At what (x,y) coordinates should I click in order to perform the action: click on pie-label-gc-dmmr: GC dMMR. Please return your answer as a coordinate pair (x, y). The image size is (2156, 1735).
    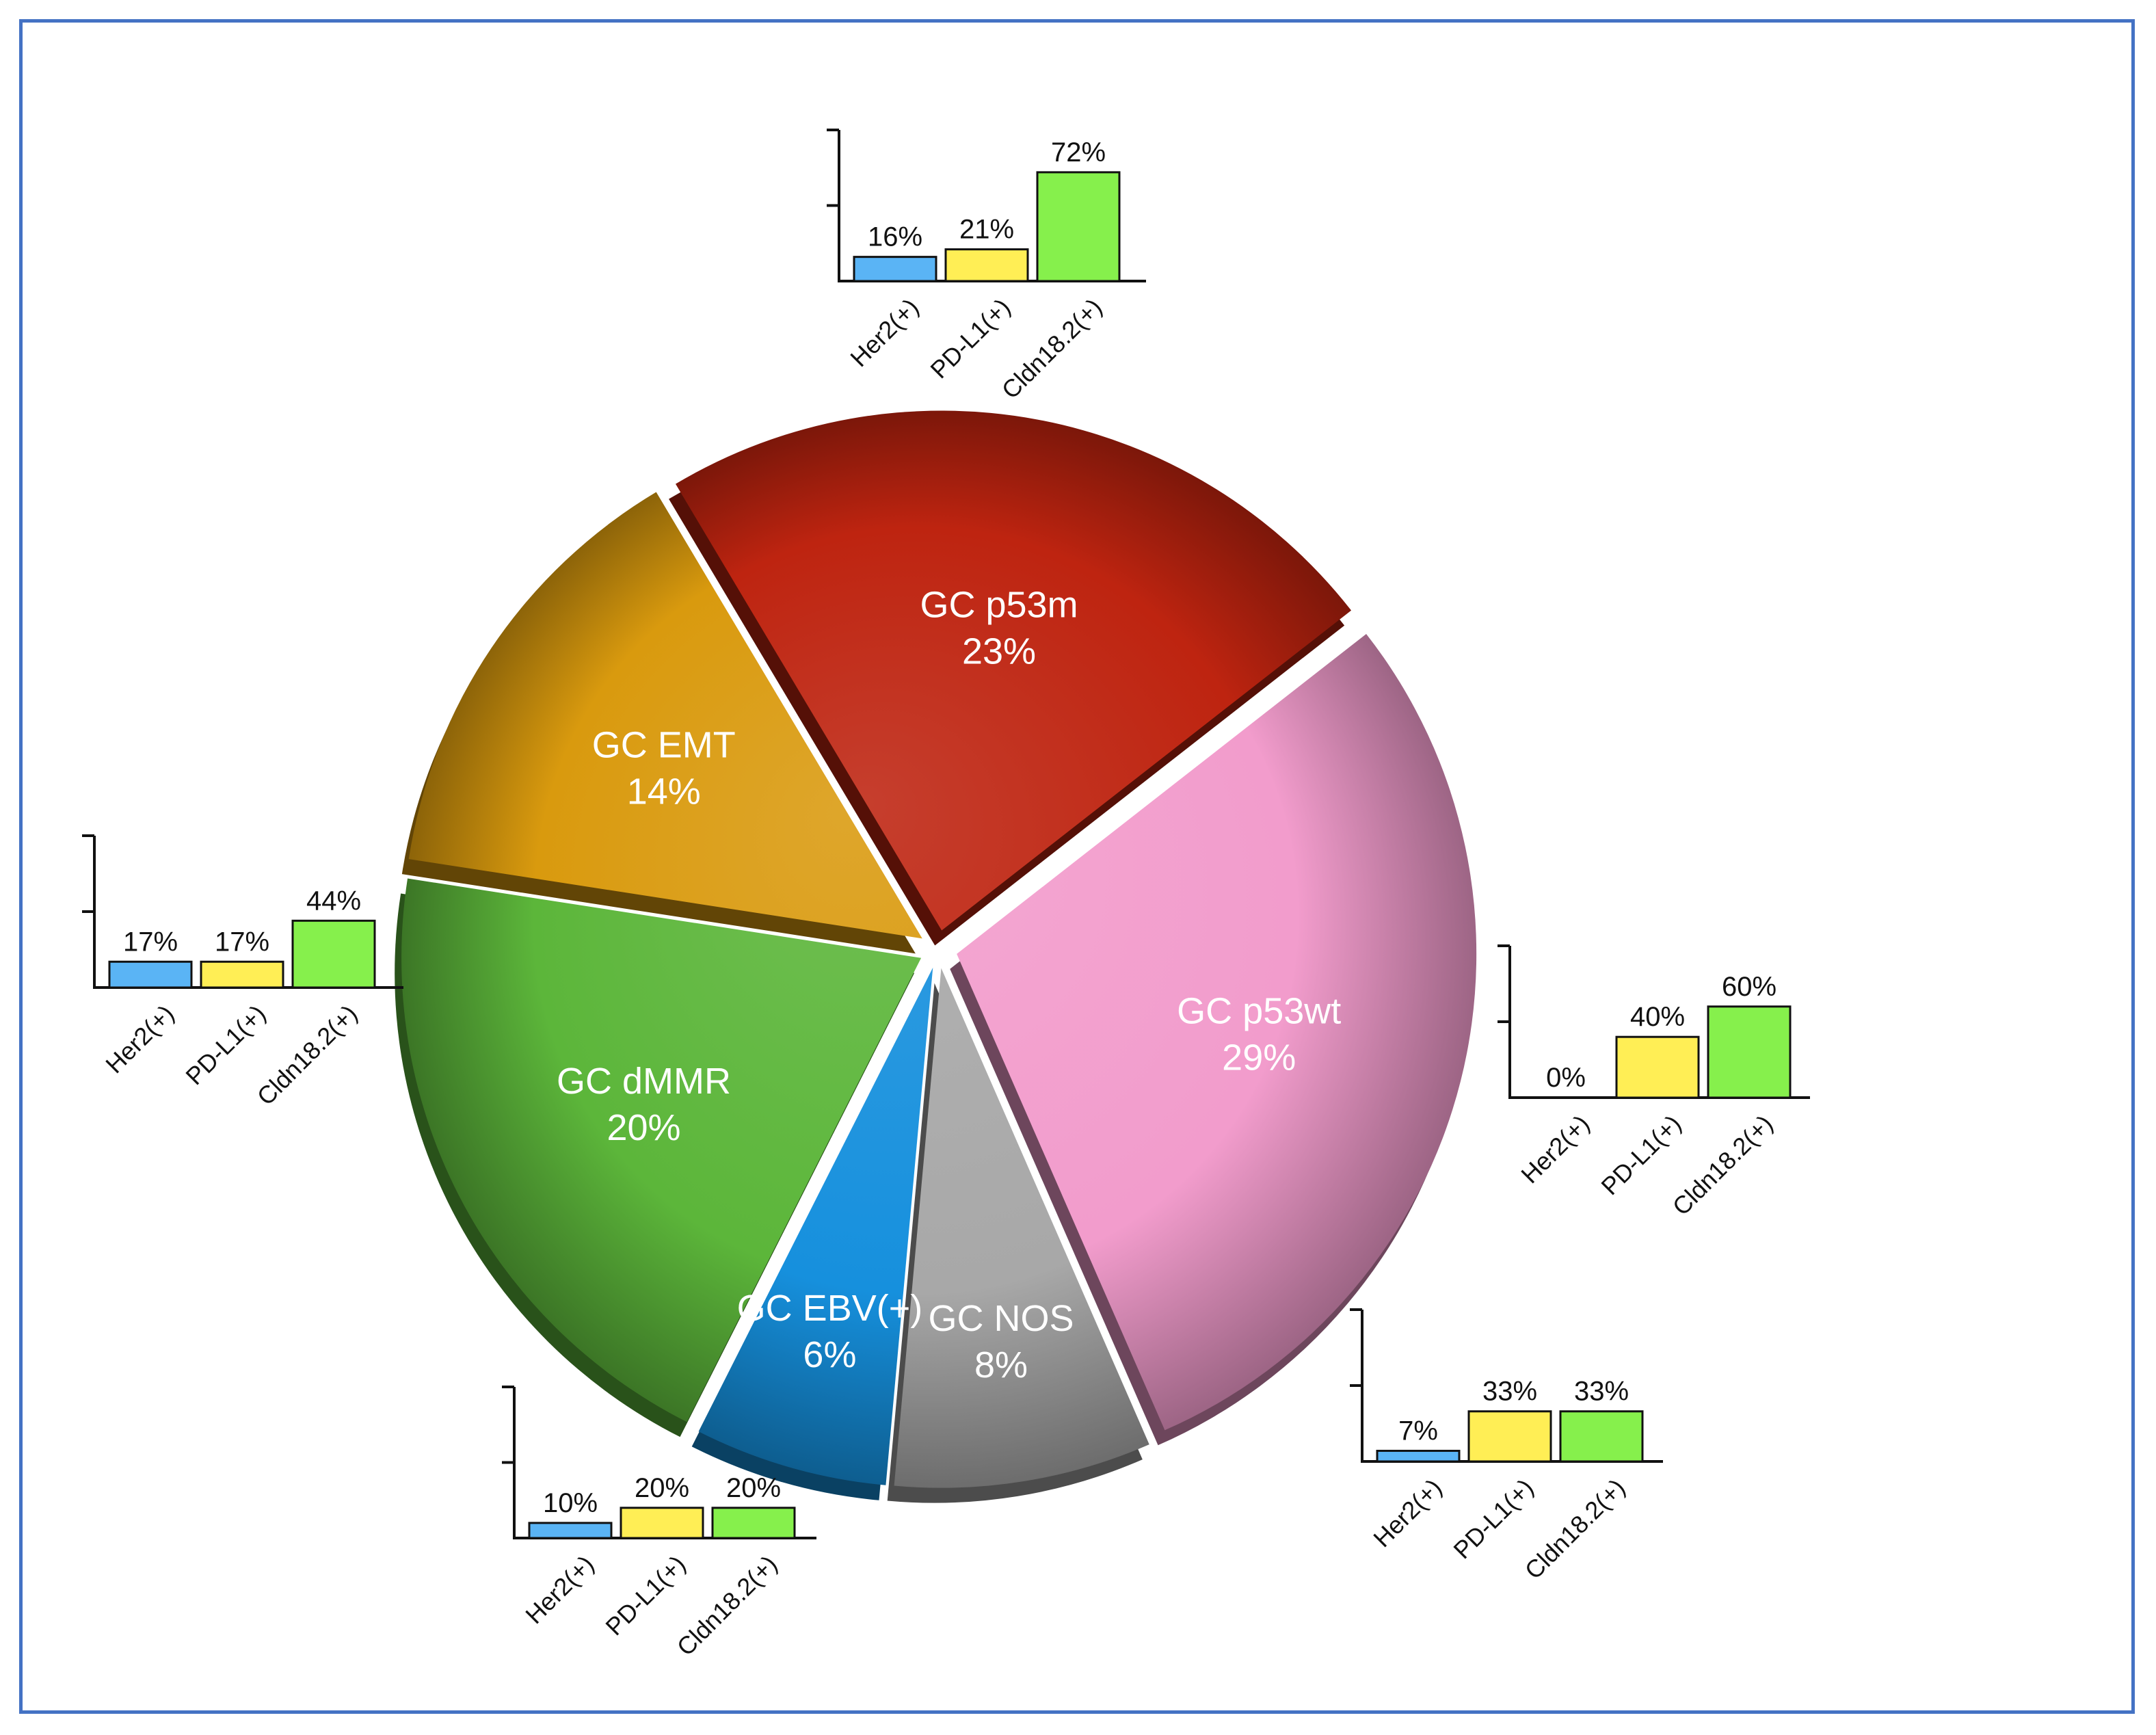
    Looking at the image, I should click on (644, 1081).